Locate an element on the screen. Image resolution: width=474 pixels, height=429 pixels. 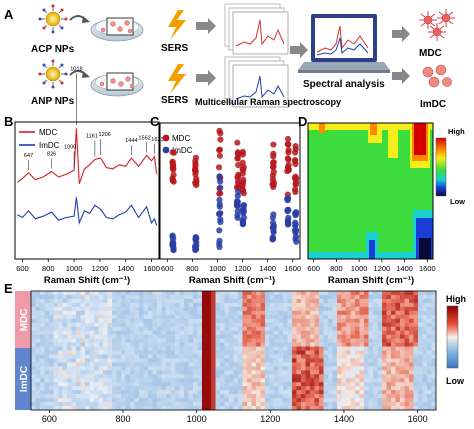
x-axis-ticks: 600 800 1000 1200 1400 1600 is located at coordinates (88, 266).